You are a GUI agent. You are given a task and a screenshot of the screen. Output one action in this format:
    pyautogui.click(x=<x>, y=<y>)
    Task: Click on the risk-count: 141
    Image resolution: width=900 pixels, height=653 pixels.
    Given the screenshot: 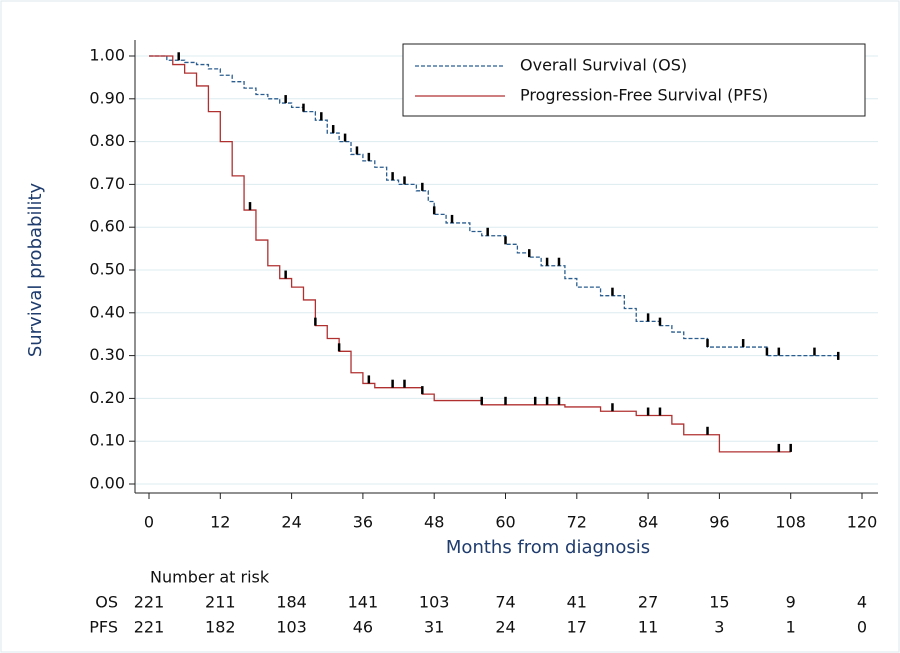 What is the action you would take?
    pyautogui.click(x=363, y=602)
    